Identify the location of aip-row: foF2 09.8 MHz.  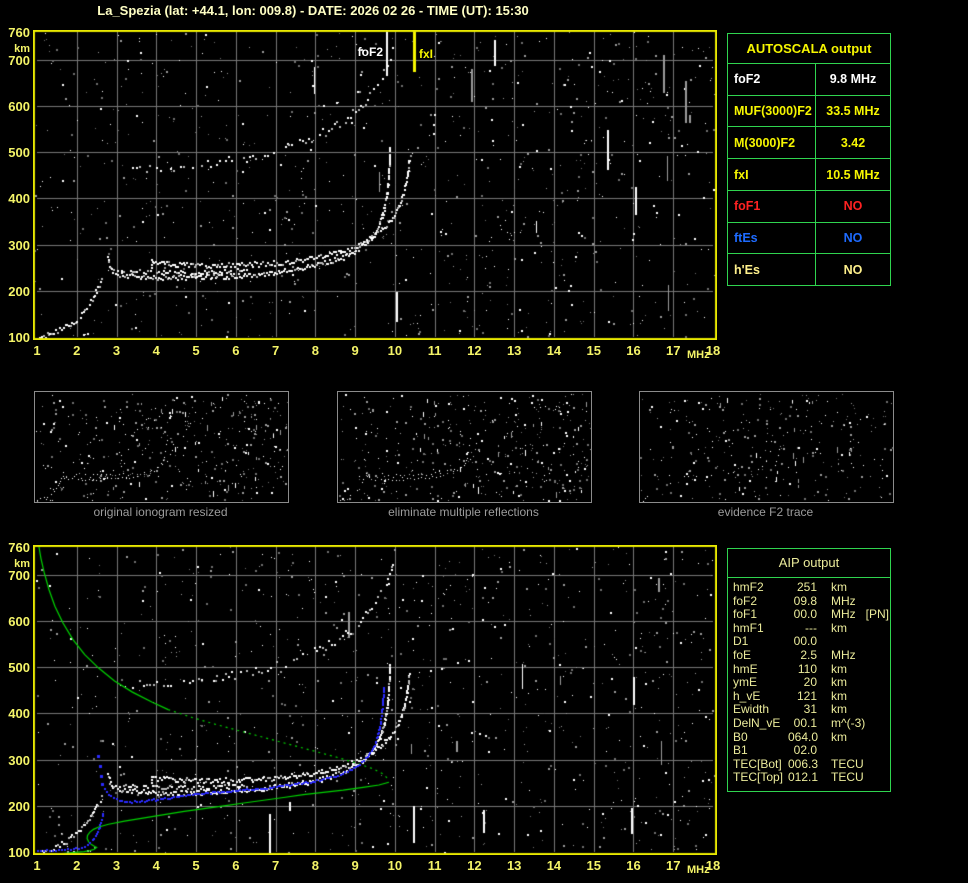
(809, 601).